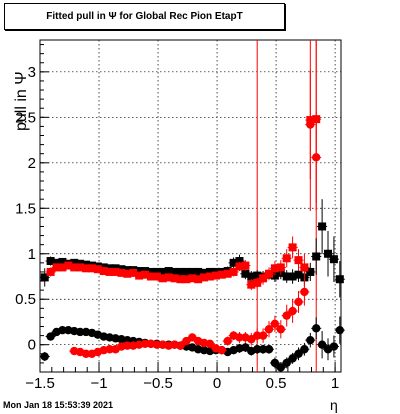 This screenshot has width=400, height=414. What do you see at coordinates (58, 405) in the screenshot?
I see `timestamp: Mon Jan 18 15:53:39 2021` at bounding box center [58, 405].